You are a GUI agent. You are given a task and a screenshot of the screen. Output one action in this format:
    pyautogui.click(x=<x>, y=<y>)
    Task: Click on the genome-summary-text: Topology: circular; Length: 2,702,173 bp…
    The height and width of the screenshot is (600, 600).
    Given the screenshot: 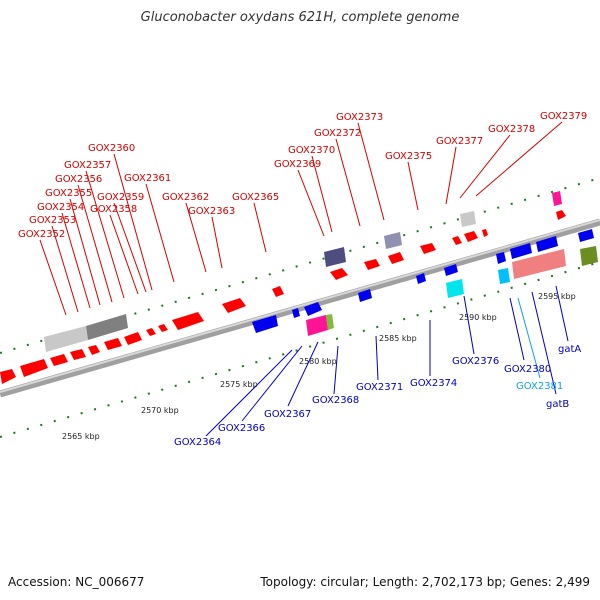 What is the action you would take?
    pyautogui.click(x=425, y=582)
    